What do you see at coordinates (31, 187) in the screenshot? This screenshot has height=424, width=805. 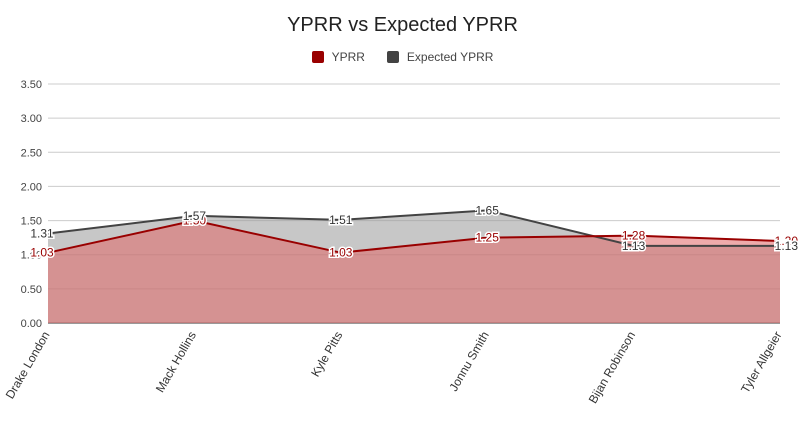 I see `y-tick-label: 2.00` at bounding box center [31, 187].